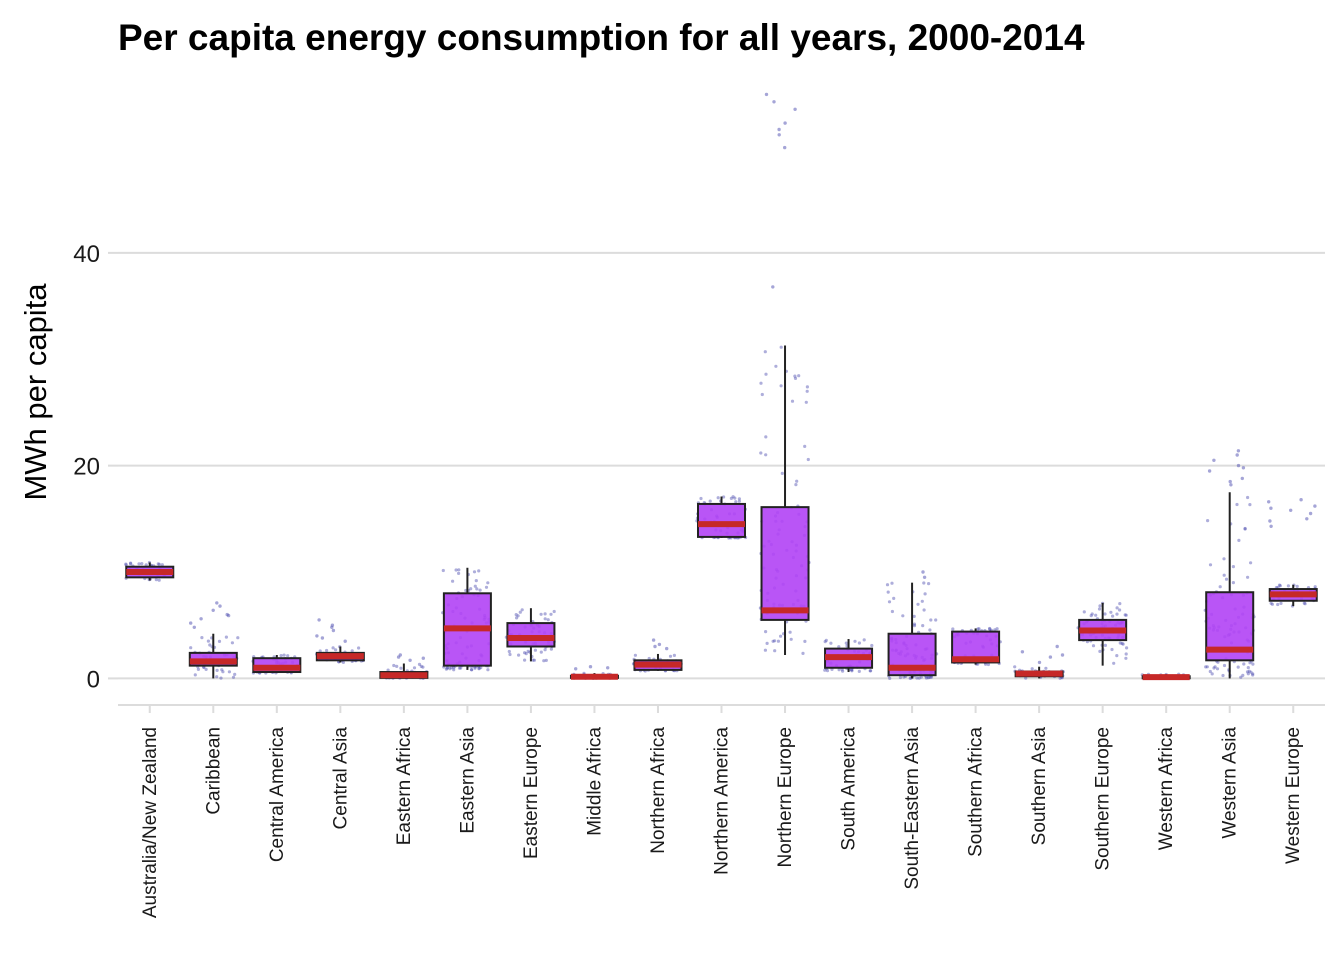  Describe the element at coordinates (658, 790) in the screenshot. I see `x-tick-label-northern-africa: Northern Africa` at that location.